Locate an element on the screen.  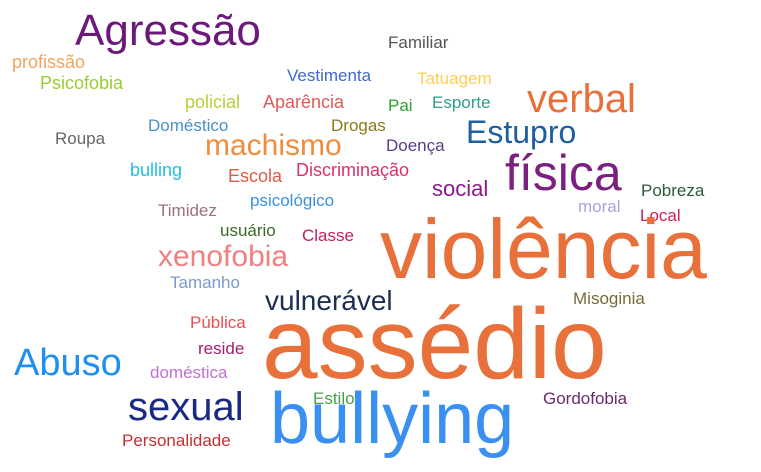
word: sexual is located at coordinates (186, 407).